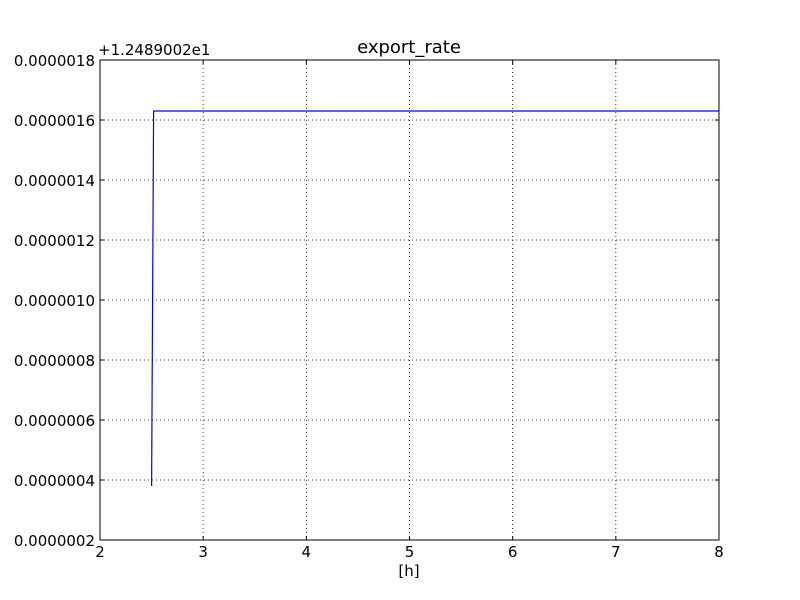  What do you see at coordinates (409, 47) in the screenshot?
I see `chart-title: export_rate` at bounding box center [409, 47].